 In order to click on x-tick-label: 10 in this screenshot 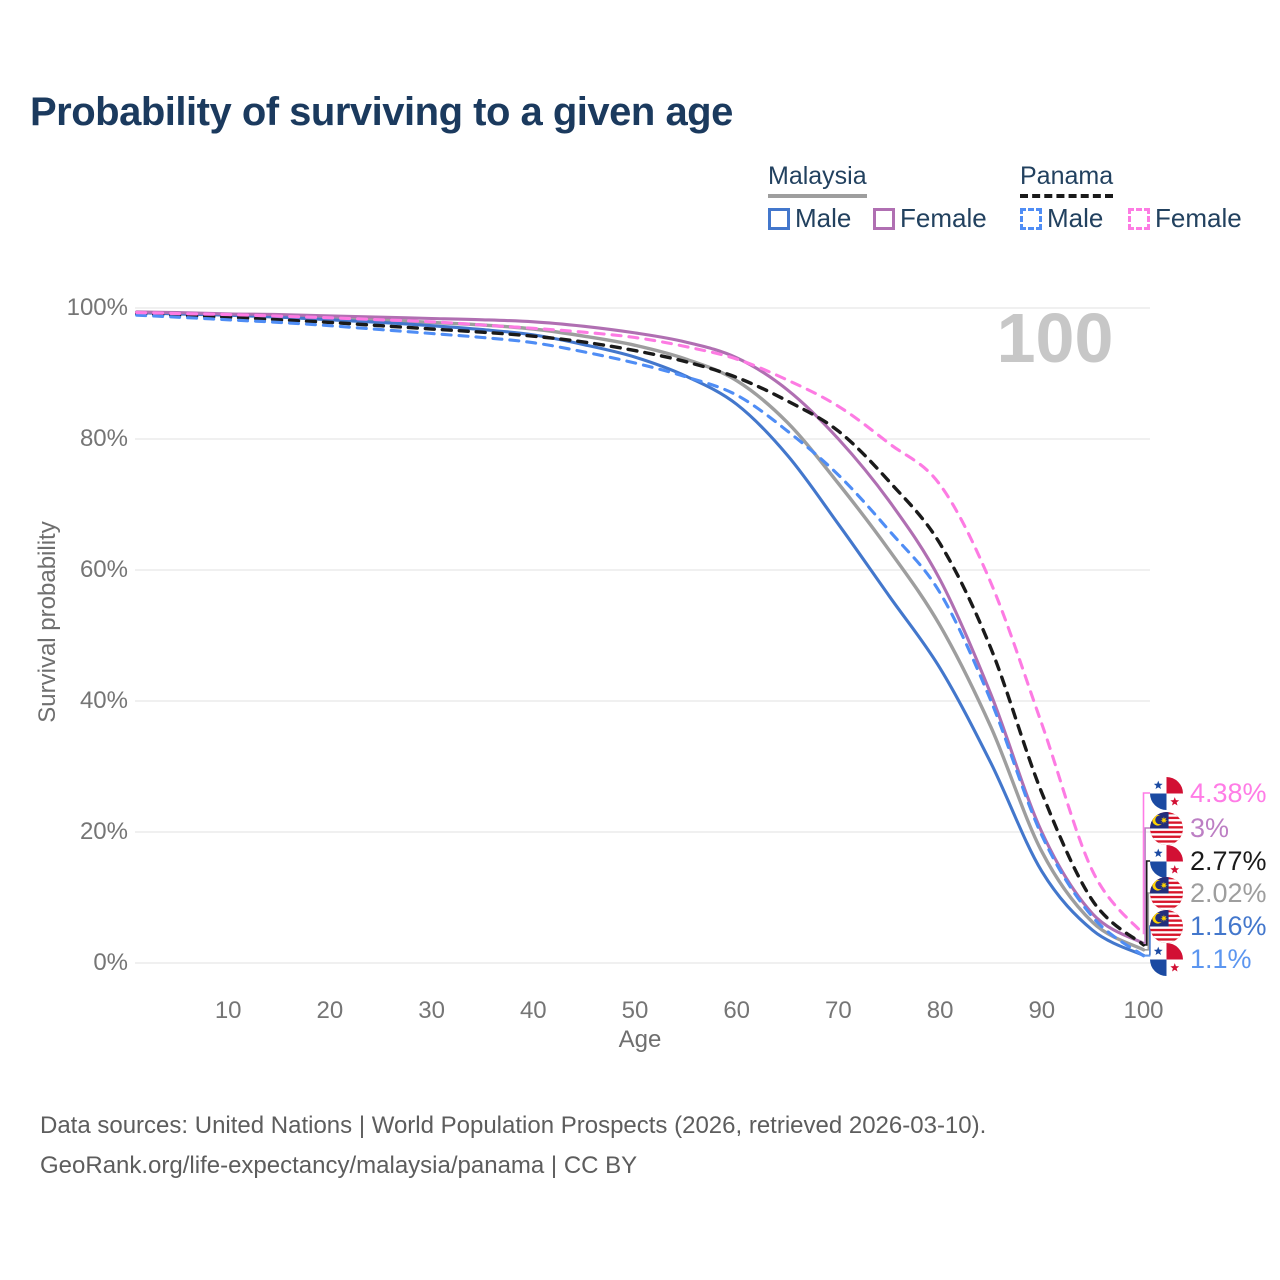, I will do `click(228, 1010)`.